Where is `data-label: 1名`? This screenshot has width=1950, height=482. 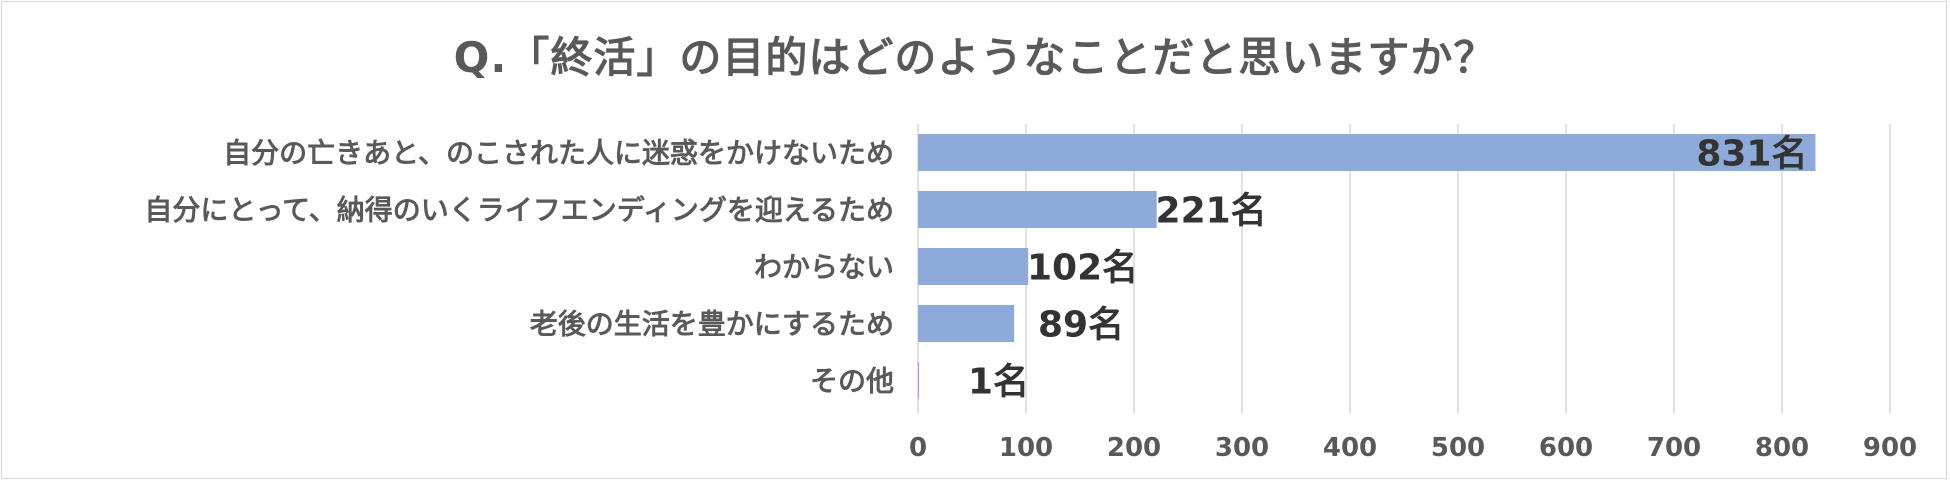
data-label: 1名 is located at coordinates (998, 382).